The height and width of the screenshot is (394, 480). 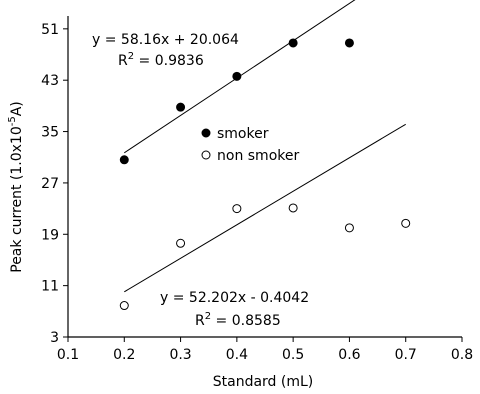 I want to click on y-tick-label: 27, so click(x=50, y=184).